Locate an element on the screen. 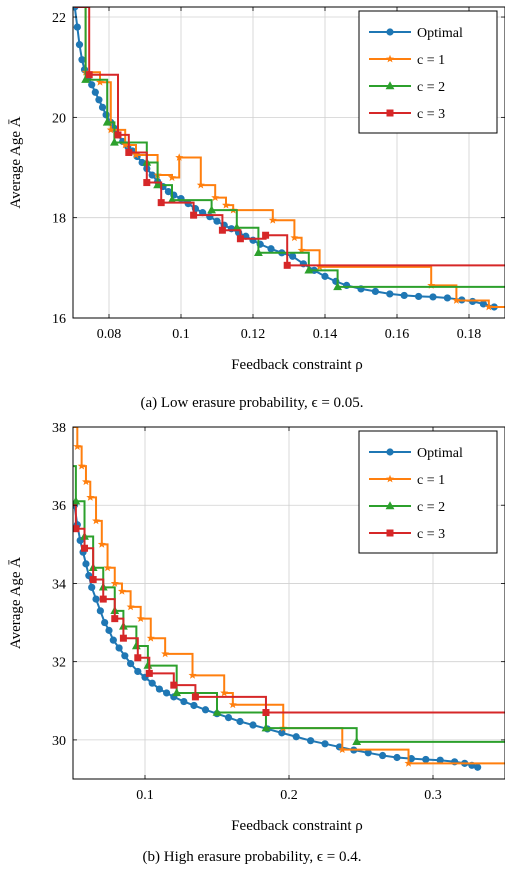 The height and width of the screenshot is (873, 505). y-tick-label: 16 is located at coordinates (59, 319).